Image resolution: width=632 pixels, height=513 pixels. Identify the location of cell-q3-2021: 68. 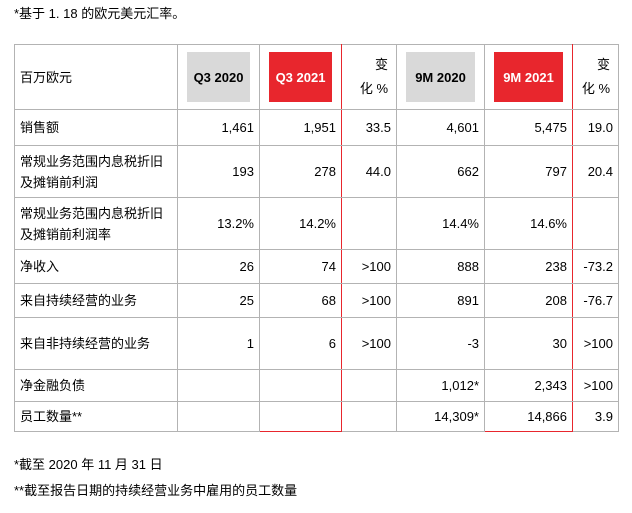
(300, 300).